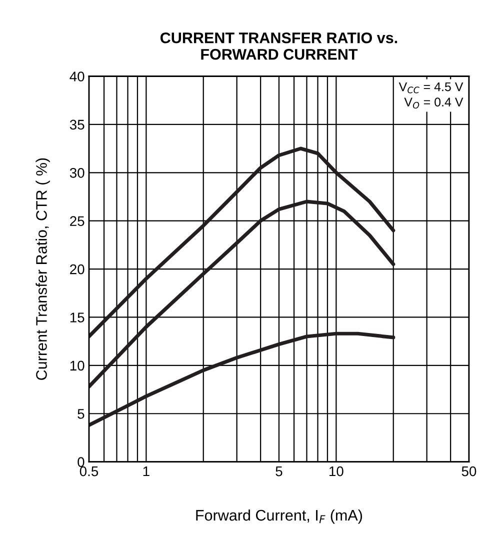 This screenshot has height=537, width=481. What do you see at coordinates (431, 88) in the screenshot?
I see `annotation: V$_{CC}$ = 4.5 V` at bounding box center [431, 88].